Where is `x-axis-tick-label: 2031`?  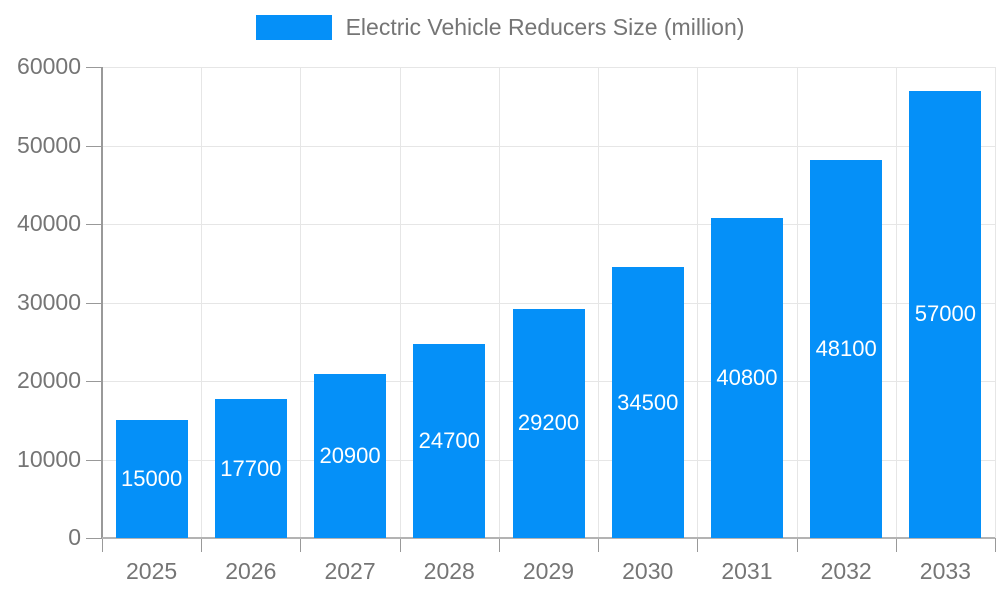 x-axis-tick-label: 2031 is located at coordinates (747, 571).